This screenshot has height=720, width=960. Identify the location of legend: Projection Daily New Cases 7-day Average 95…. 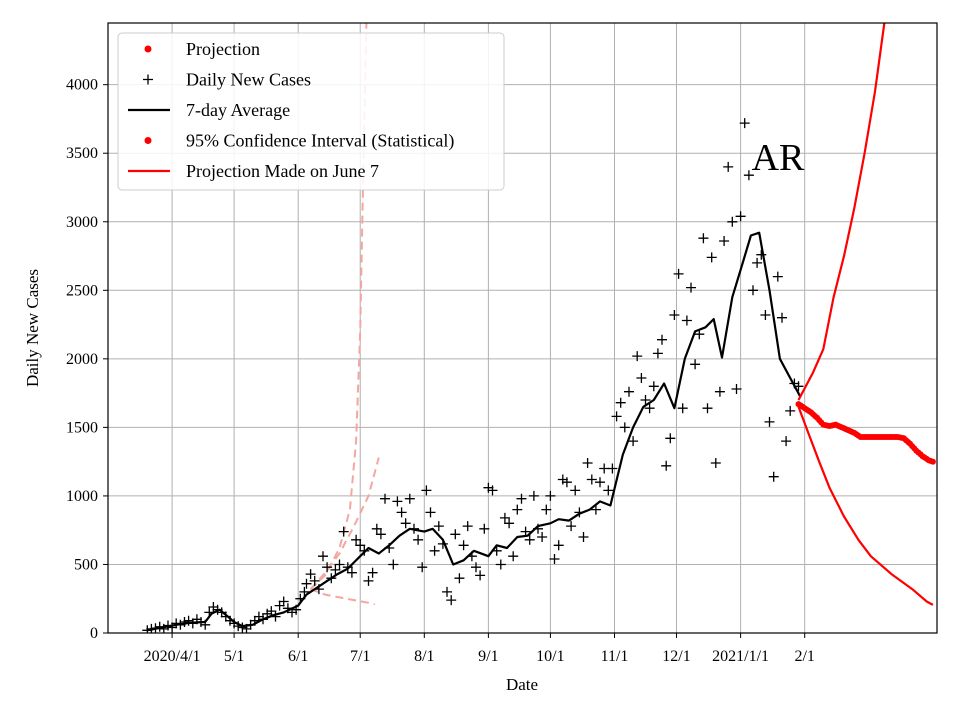
(311, 111).